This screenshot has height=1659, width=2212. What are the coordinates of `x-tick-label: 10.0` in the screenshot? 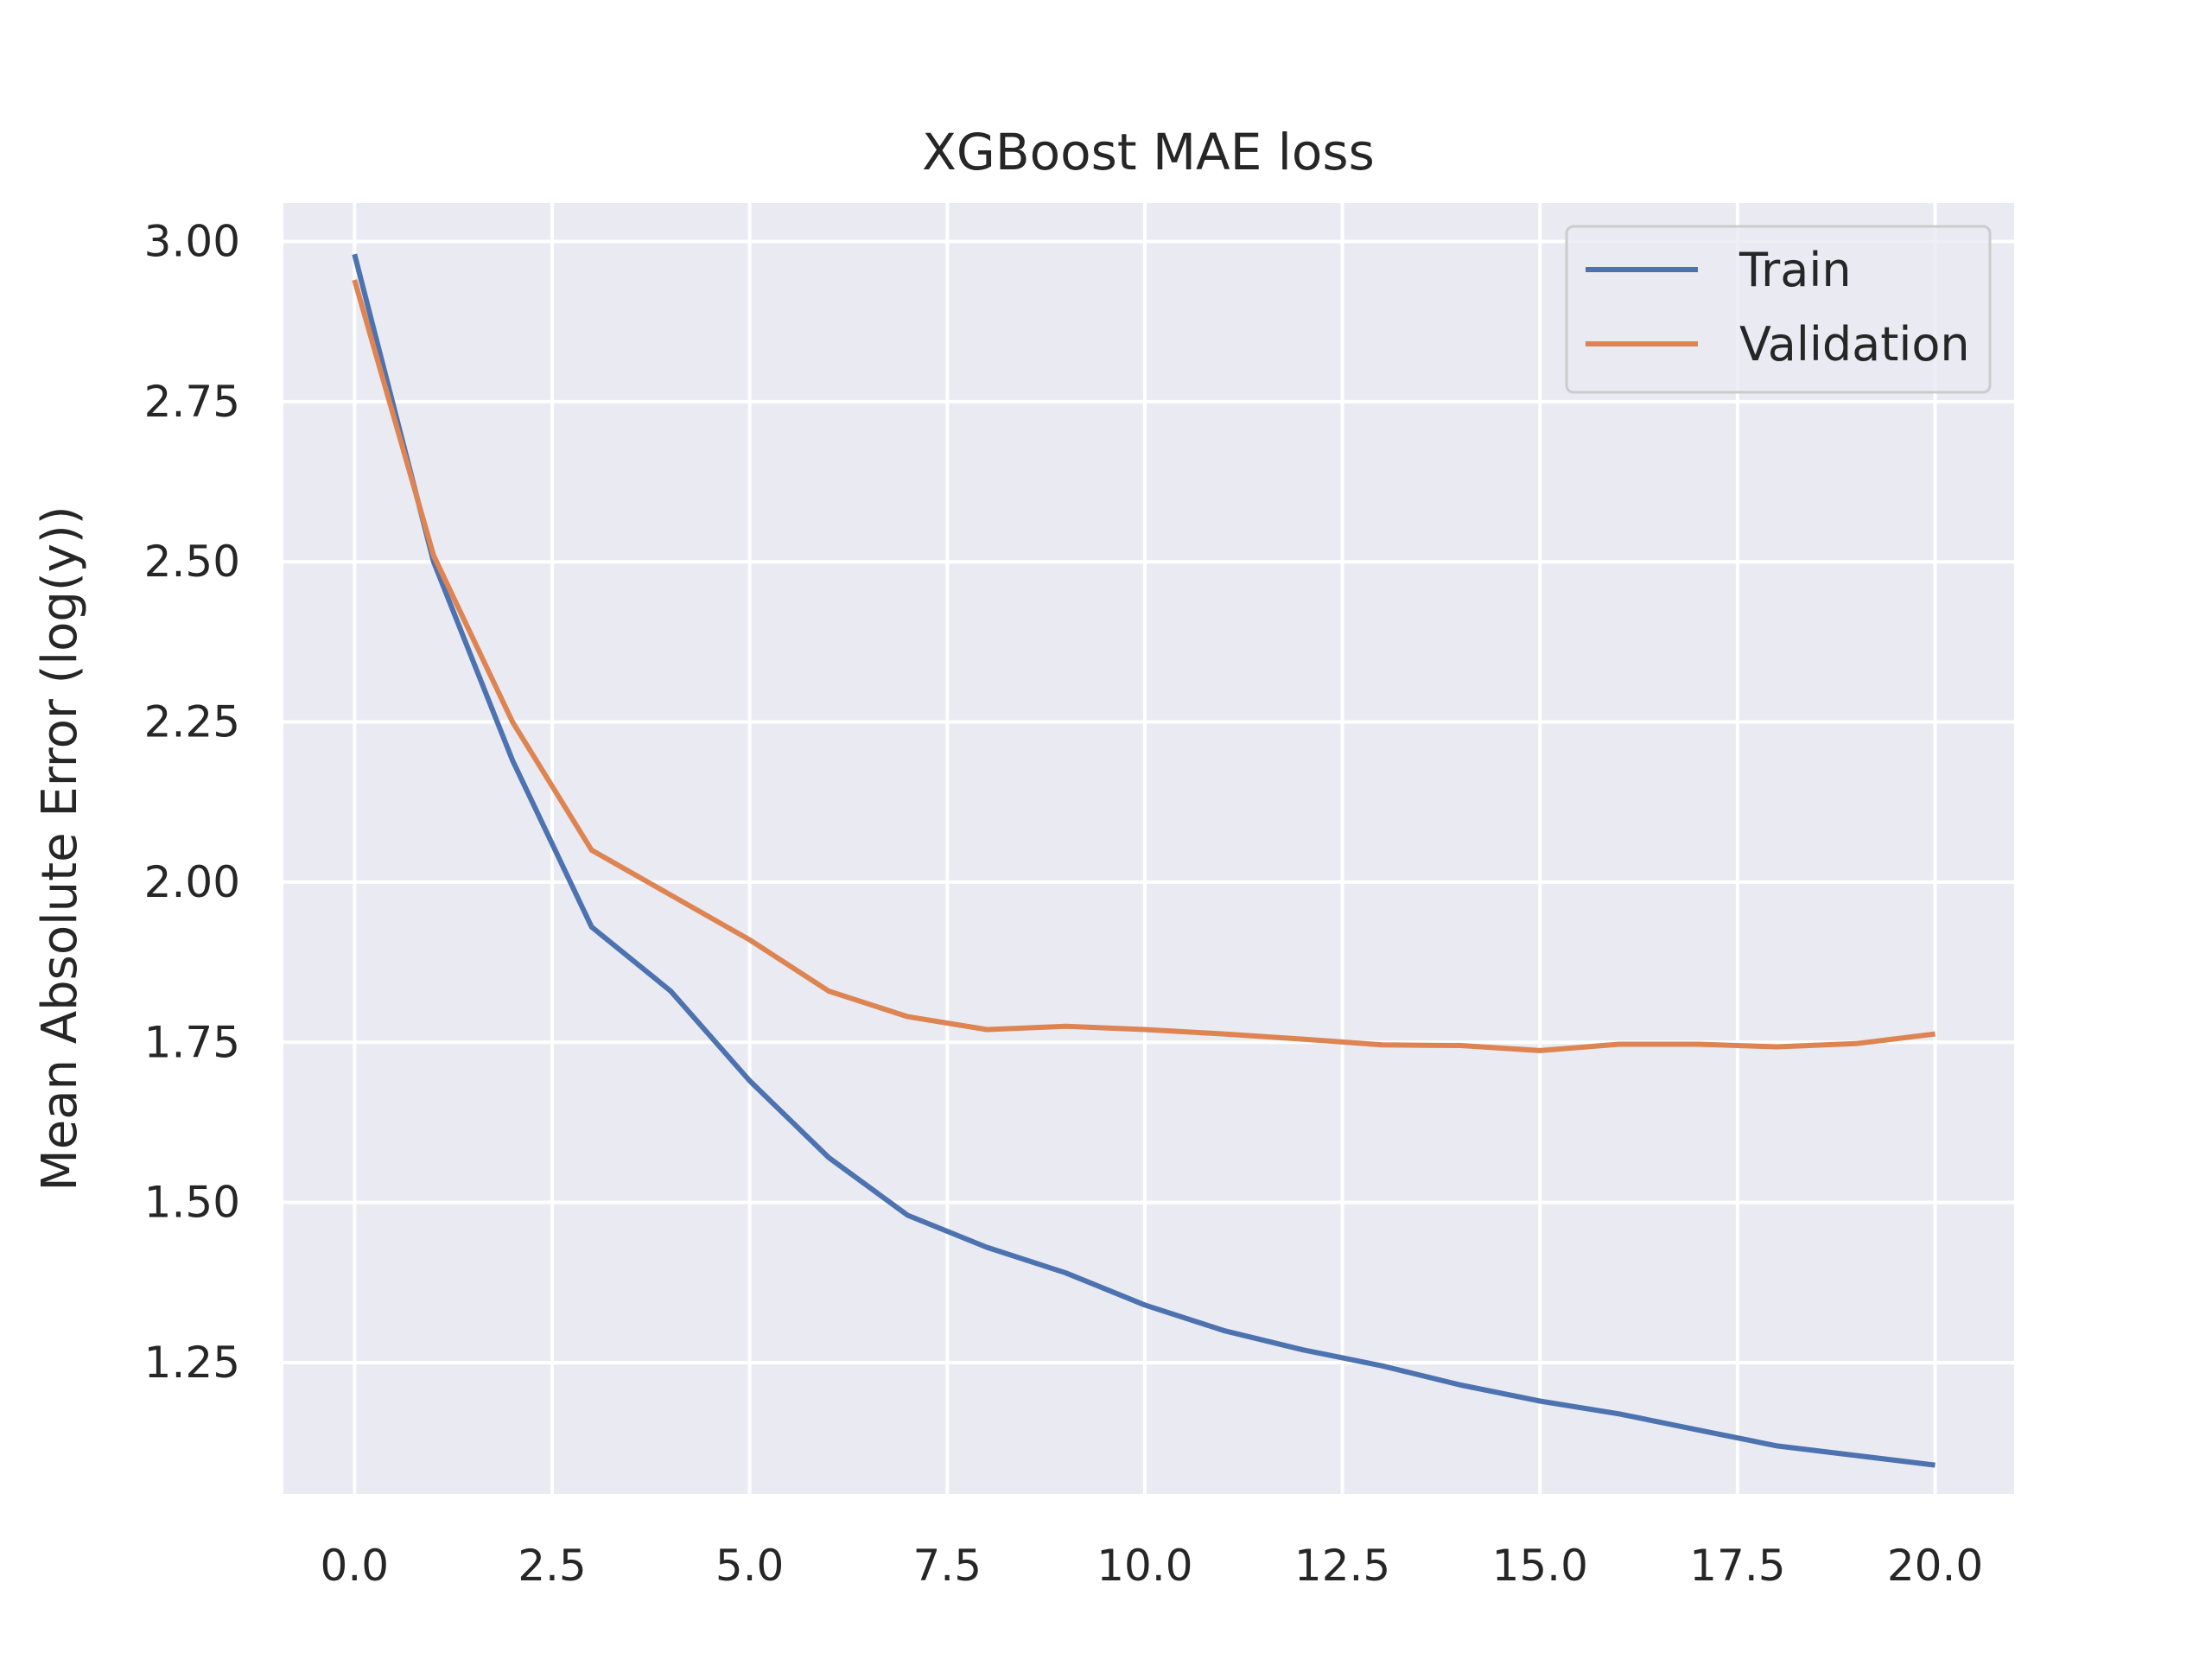 It's located at (1144, 1566).